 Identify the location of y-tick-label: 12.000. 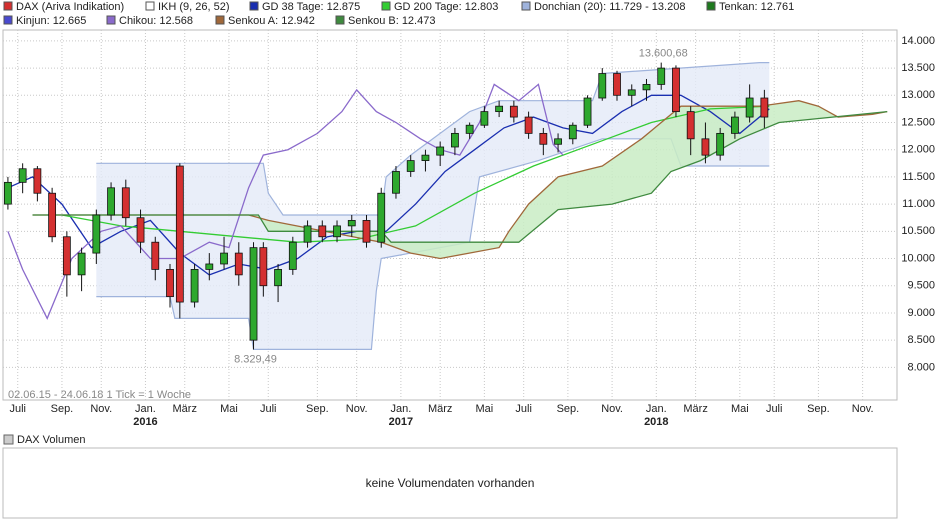
(918, 150).